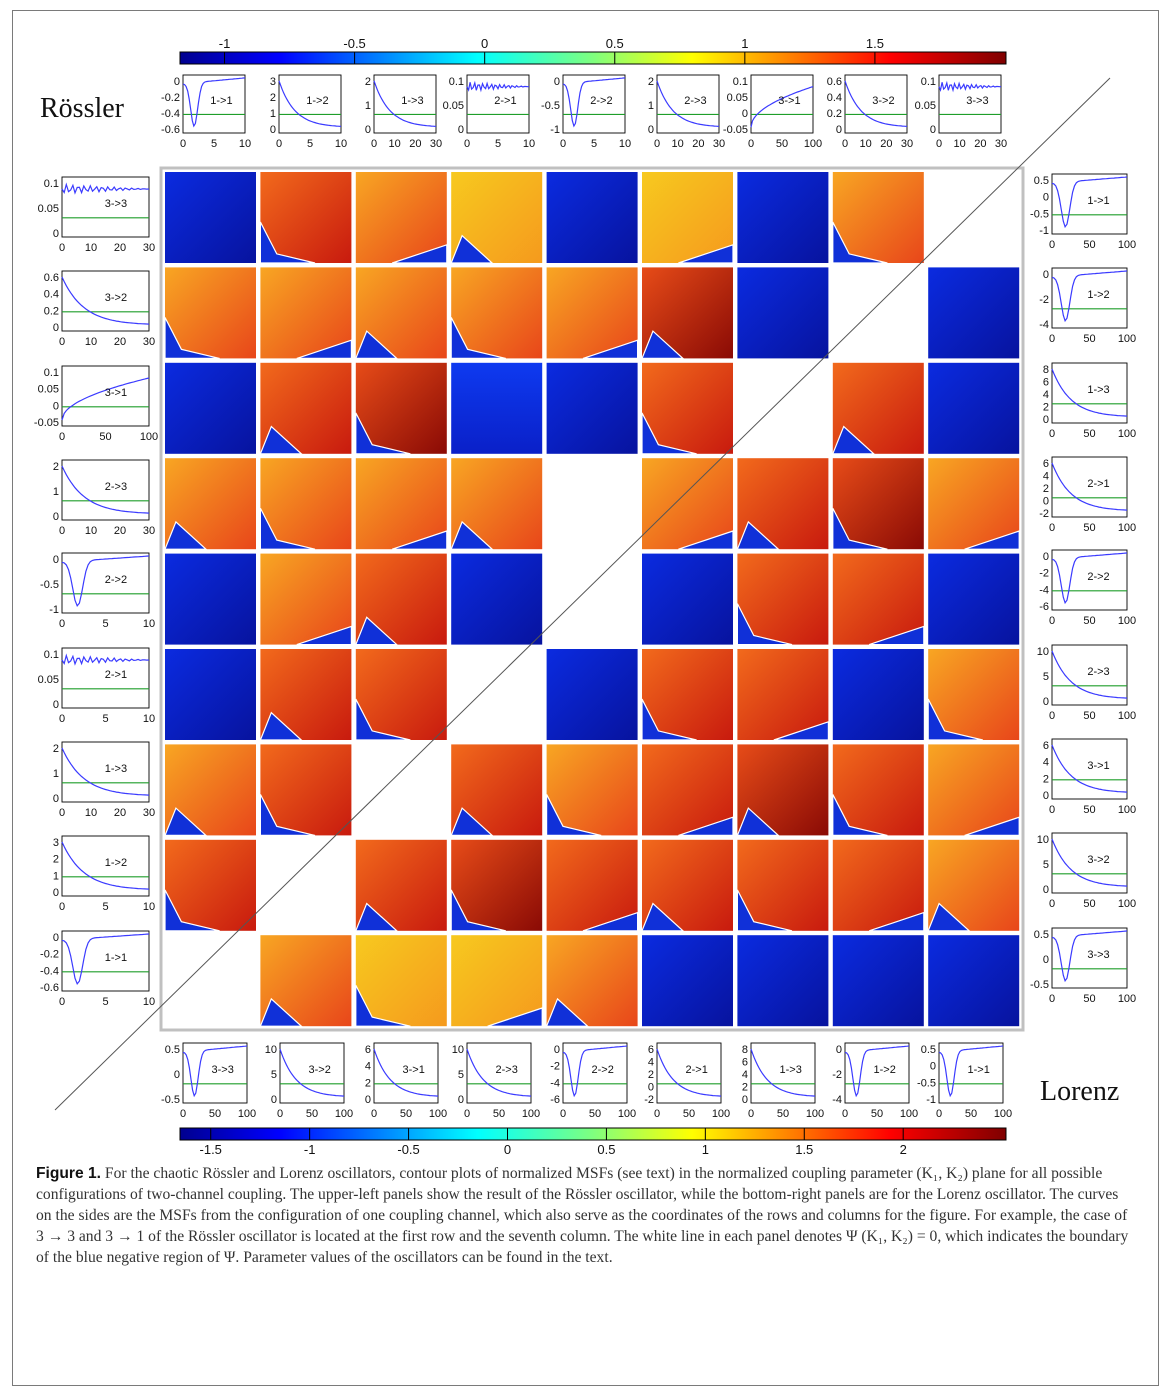 The width and height of the screenshot is (1171, 1396). I want to click on panel-axes, so click(215, 1073).